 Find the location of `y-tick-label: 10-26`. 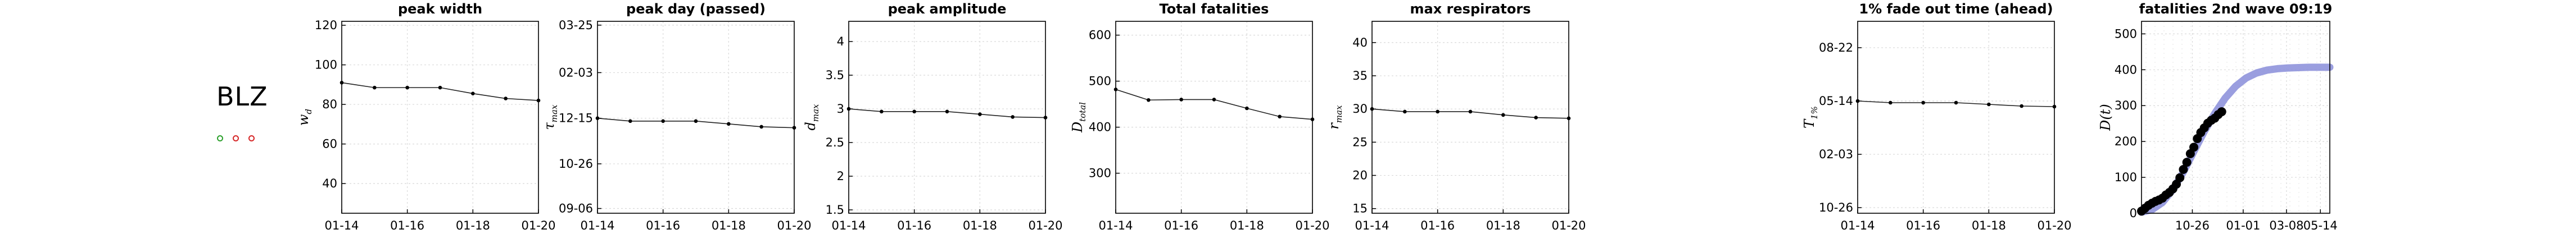

y-tick-label: 10-26 is located at coordinates (1836, 207).